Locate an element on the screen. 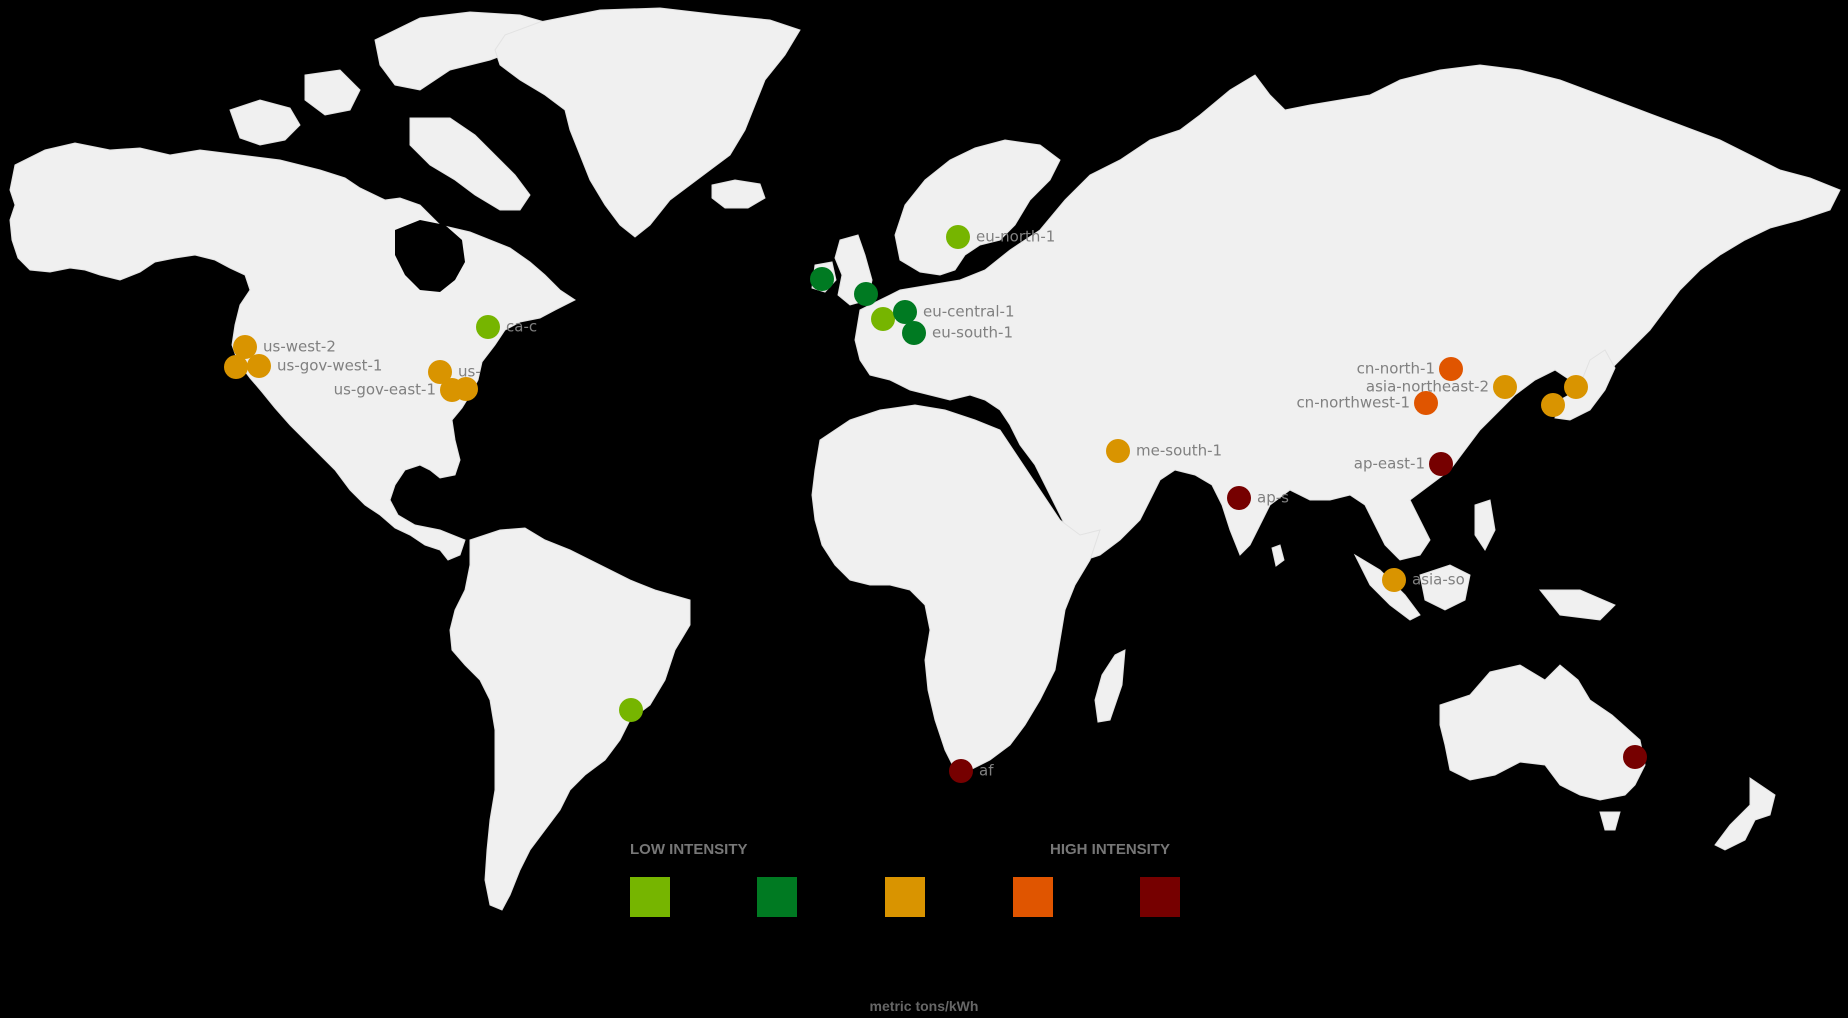 Image resolution: width=1848 pixels, height=1018 pixels. region-label-cn-north-1: cn-north-1 is located at coordinates (1395, 368).